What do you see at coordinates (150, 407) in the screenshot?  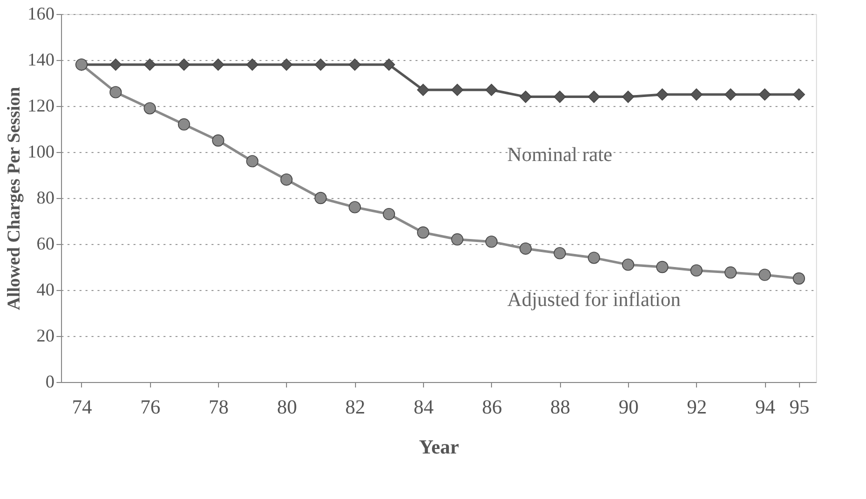 I see `x-tick-label: 76` at bounding box center [150, 407].